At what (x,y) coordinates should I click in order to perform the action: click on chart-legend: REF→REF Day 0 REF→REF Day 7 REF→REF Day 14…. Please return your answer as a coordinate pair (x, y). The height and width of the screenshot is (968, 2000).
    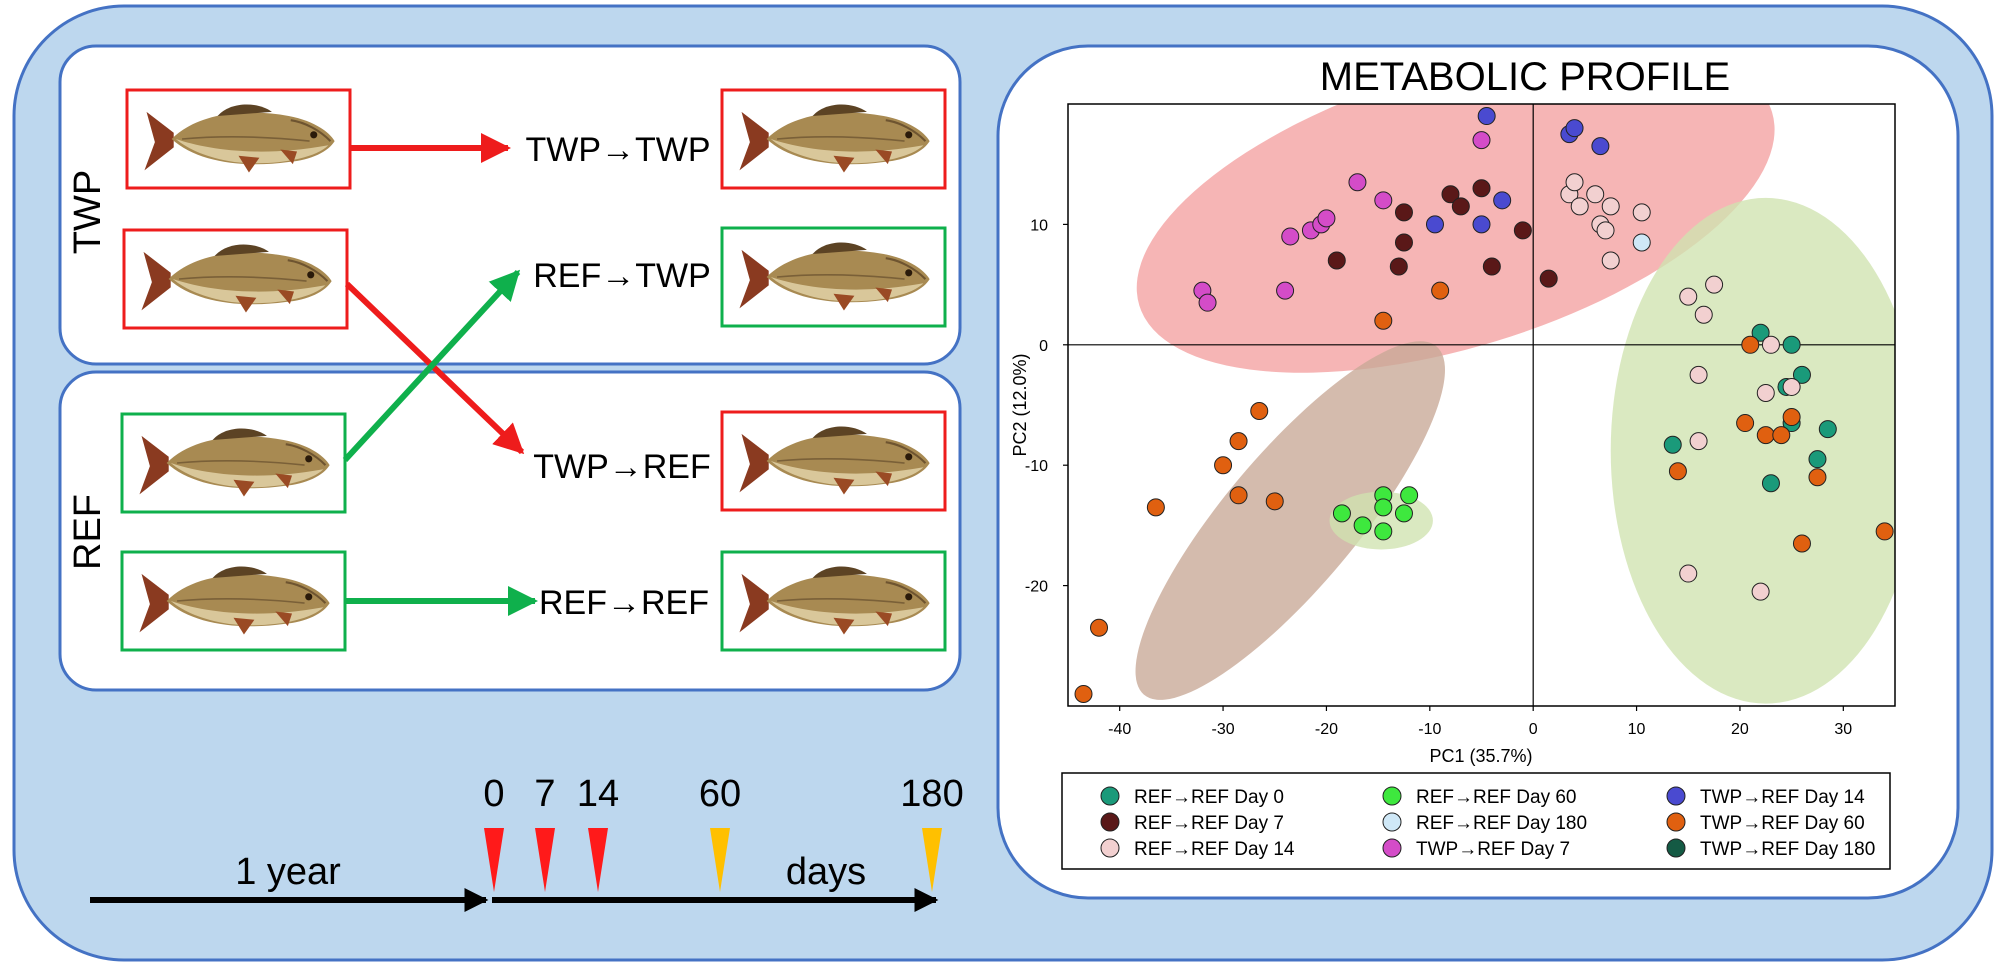
    Looking at the image, I should click on (1476, 821).